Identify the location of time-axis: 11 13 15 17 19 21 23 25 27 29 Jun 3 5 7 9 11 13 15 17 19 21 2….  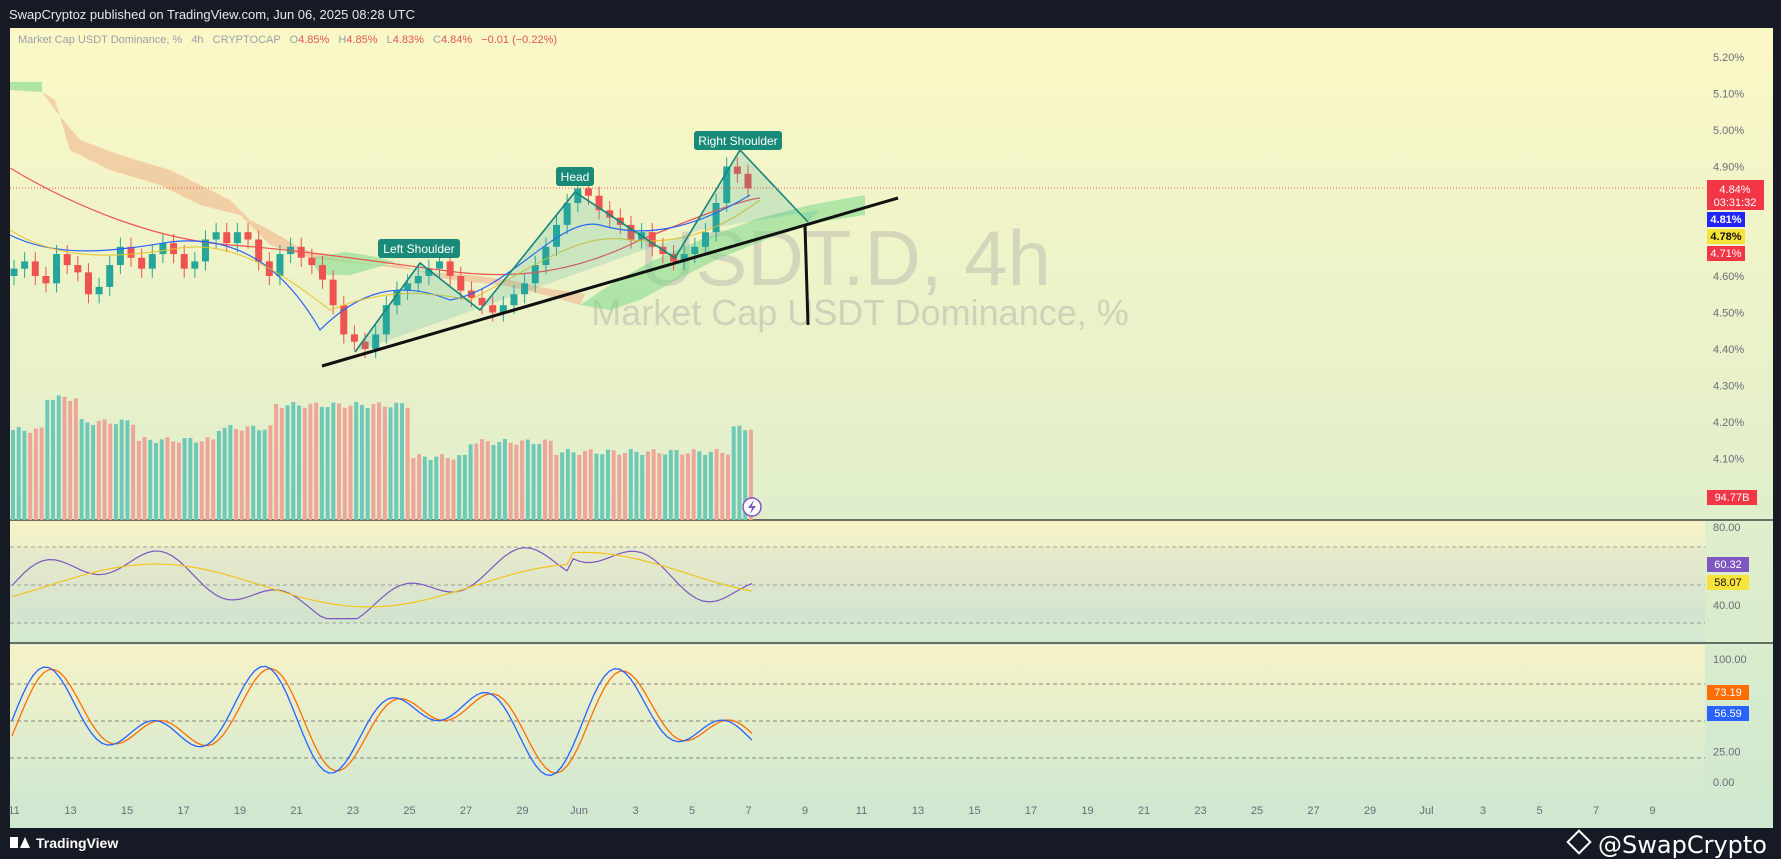
(831, 811).